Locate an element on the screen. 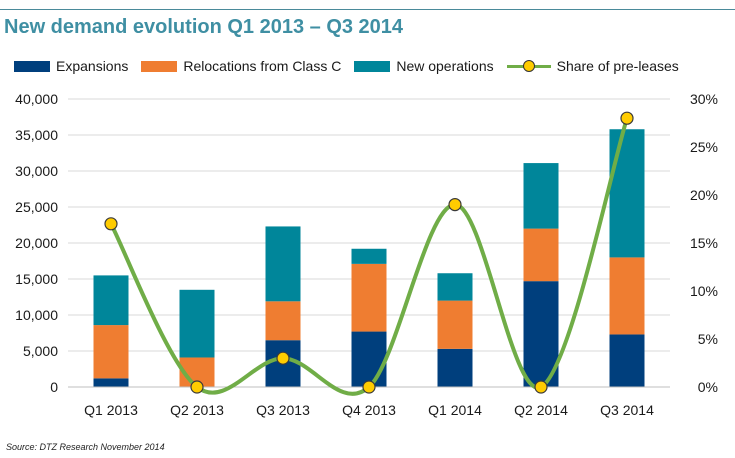 The image size is (735, 458). legend-item-new-operations: New operations is located at coordinates (424, 66).